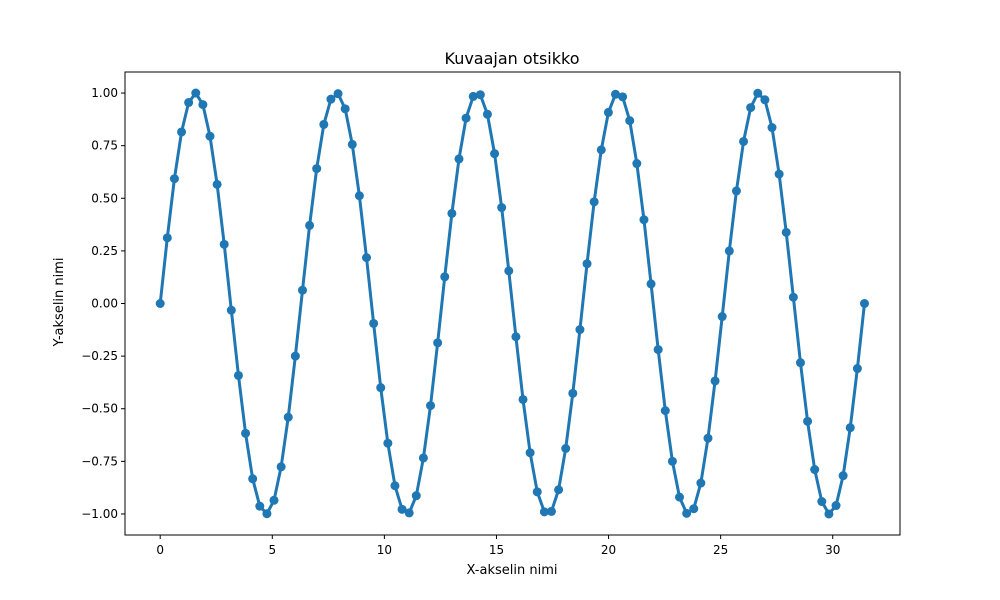 This screenshot has width=1000, height=600. What do you see at coordinates (99, 409) in the screenshot?
I see `y-tick-label: −0.50` at bounding box center [99, 409].